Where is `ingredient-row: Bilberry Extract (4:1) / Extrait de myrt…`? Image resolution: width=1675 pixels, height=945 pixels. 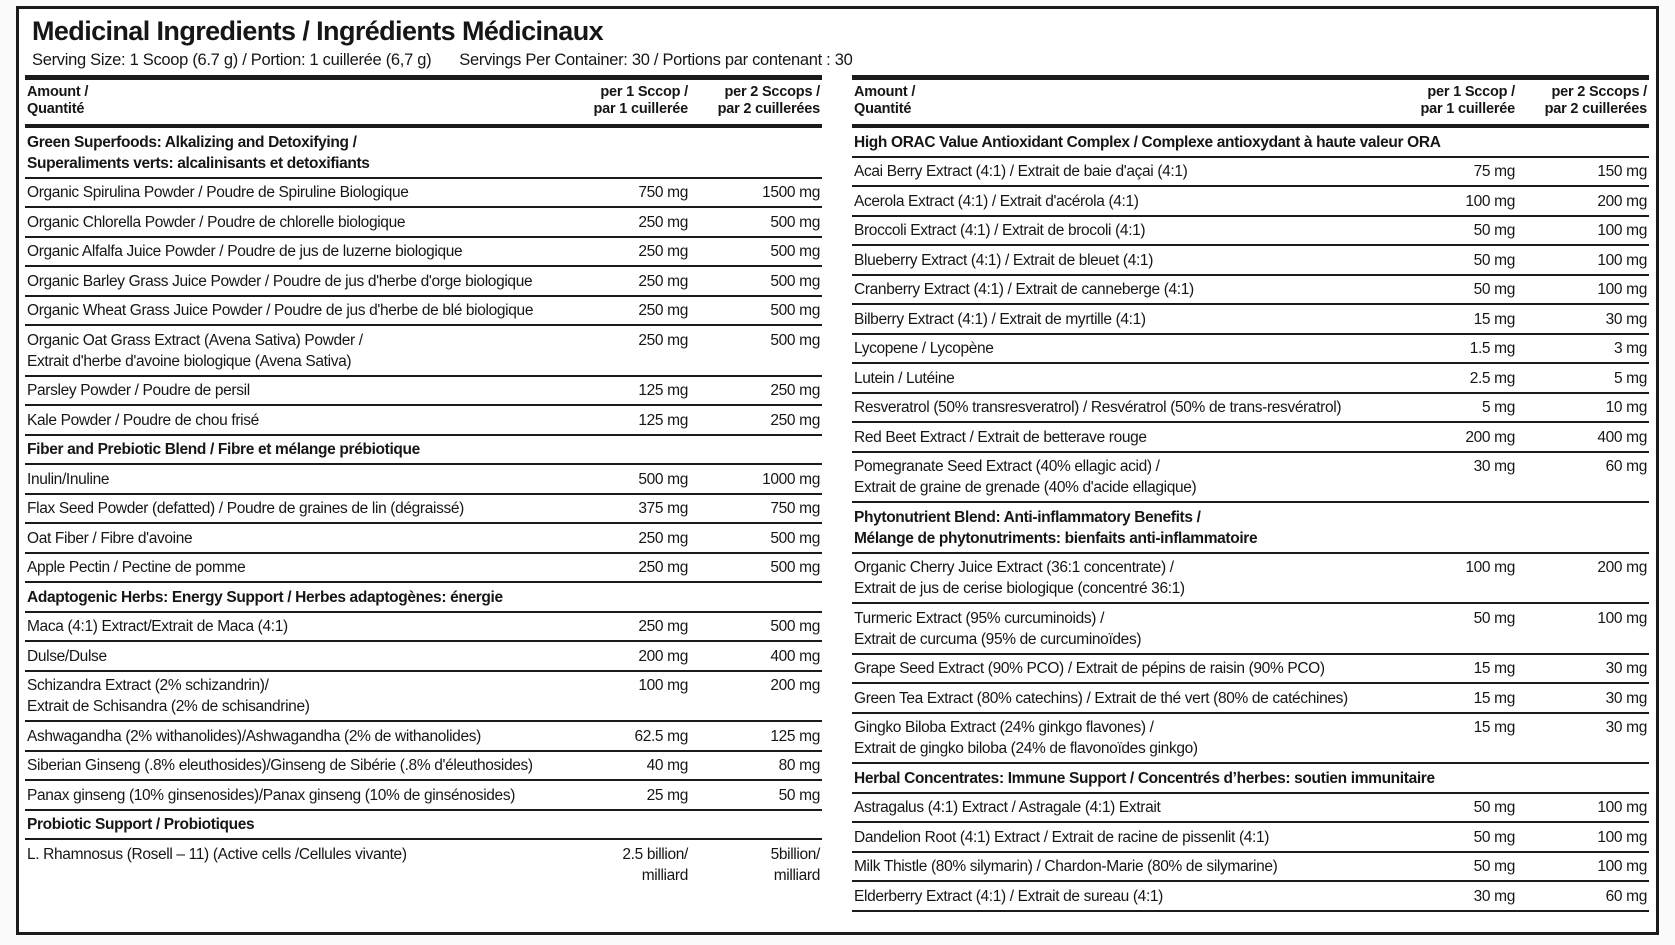
ingredient-row: Bilberry Extract (4:1) / Extrait de myrt… is located at coordinates (1250, 320).